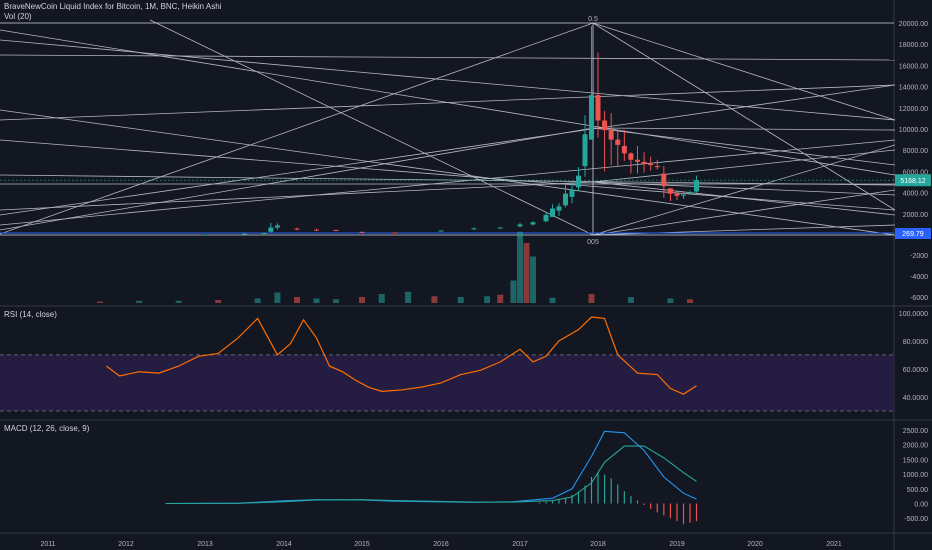  I want to click on y-tick-label: 16000.00, so click(913, 66).